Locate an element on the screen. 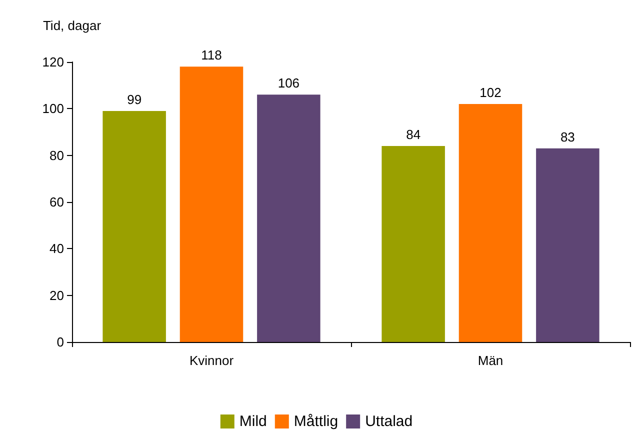 The image size is (633, 434). data-label: 99 is located at coordinates (134, 99).